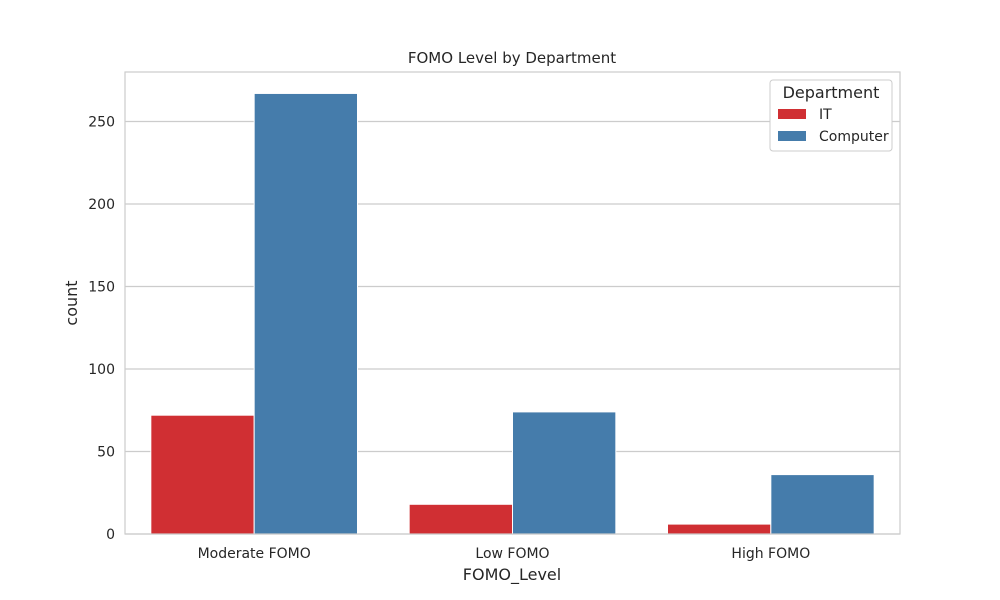 Image resolution: width=1000 pixels, height=600 pixels. I want to click on x-tick-label: High FOMO, so click(770, 554).